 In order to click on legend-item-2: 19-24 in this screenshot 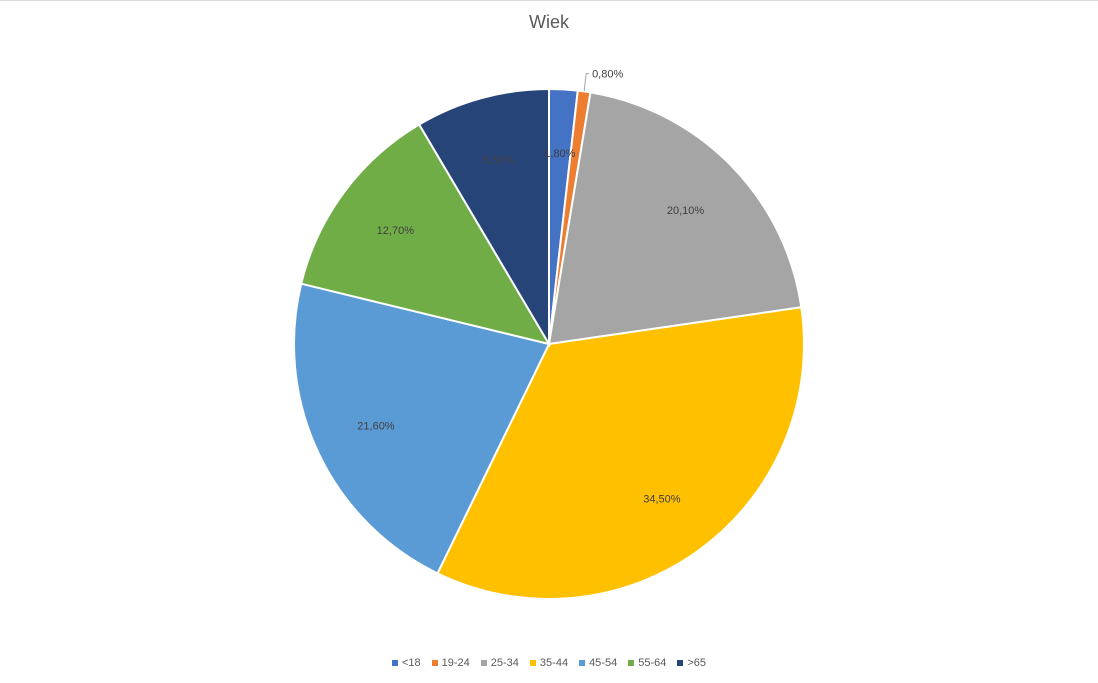, I will do `click(450, 663)`.